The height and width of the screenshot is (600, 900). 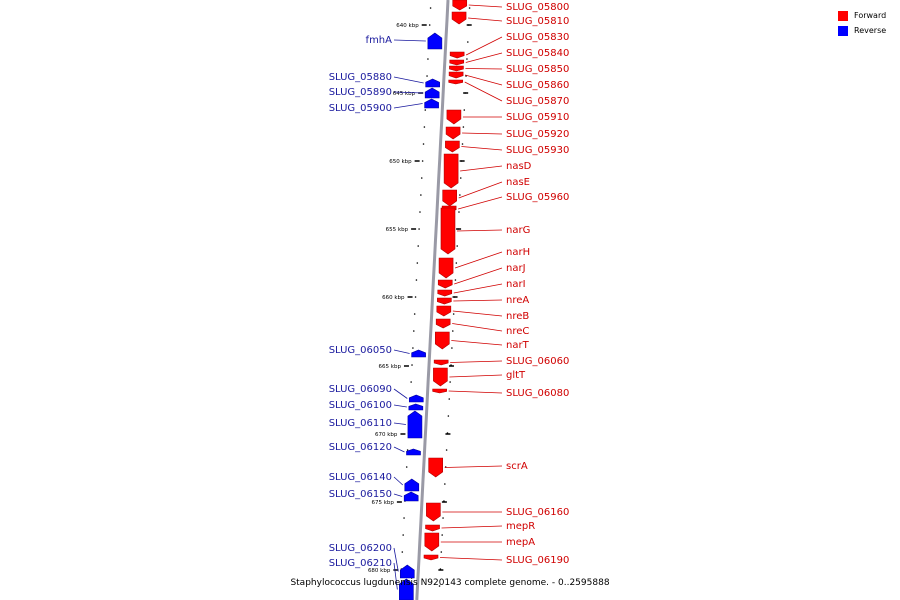 I want to click on legend-item-forward: Forward, so click(x=862, y=15).